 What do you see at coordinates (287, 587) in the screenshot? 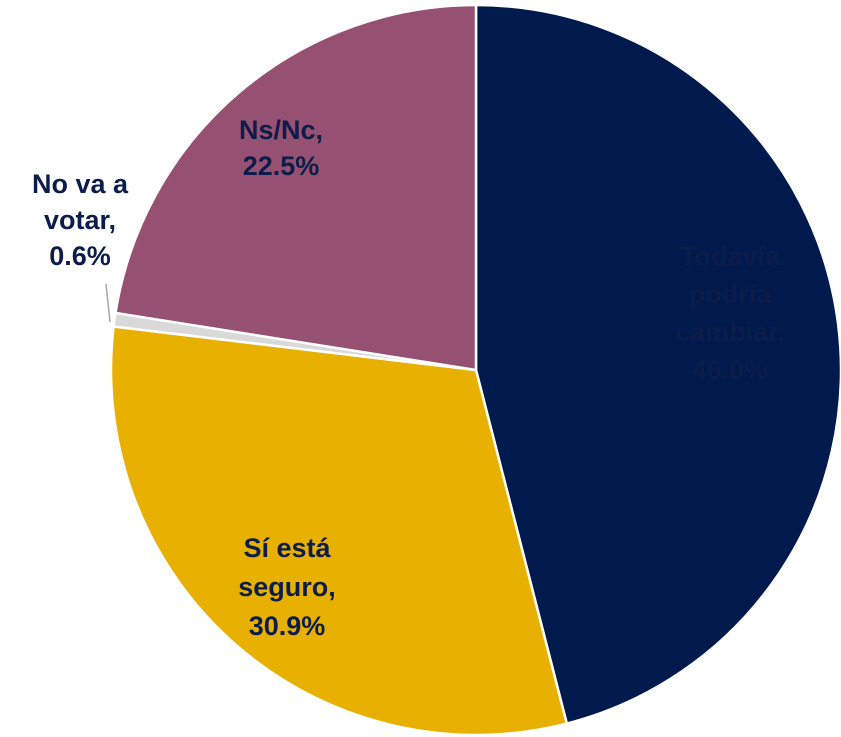
I see `data-label: seguro,` at bounding box center [287, 587].